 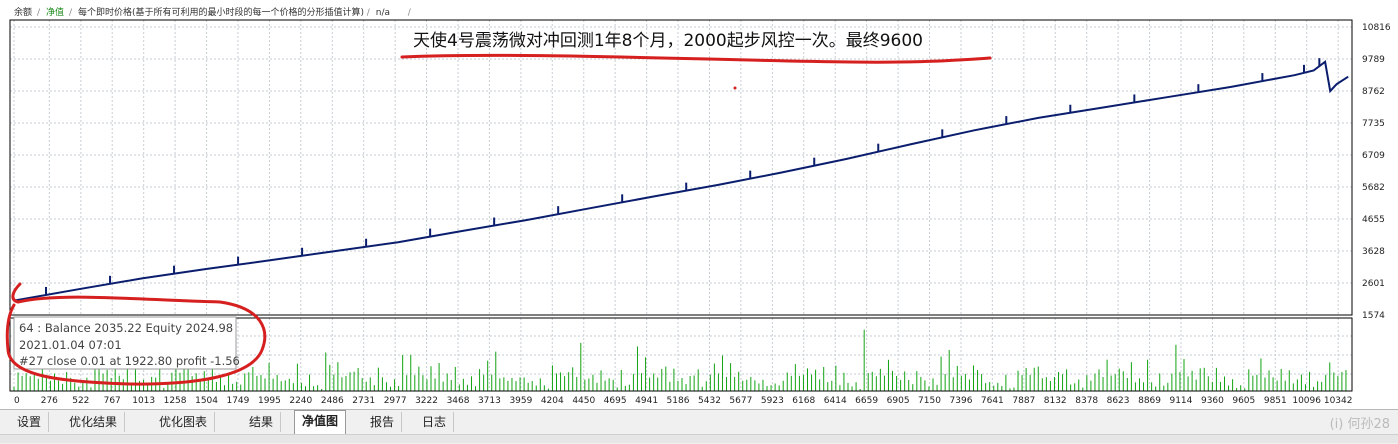 I want to click on info-trade-line: #27 close 0.01 at 1922.80 profit -1.56, so click(x=129, y=361).